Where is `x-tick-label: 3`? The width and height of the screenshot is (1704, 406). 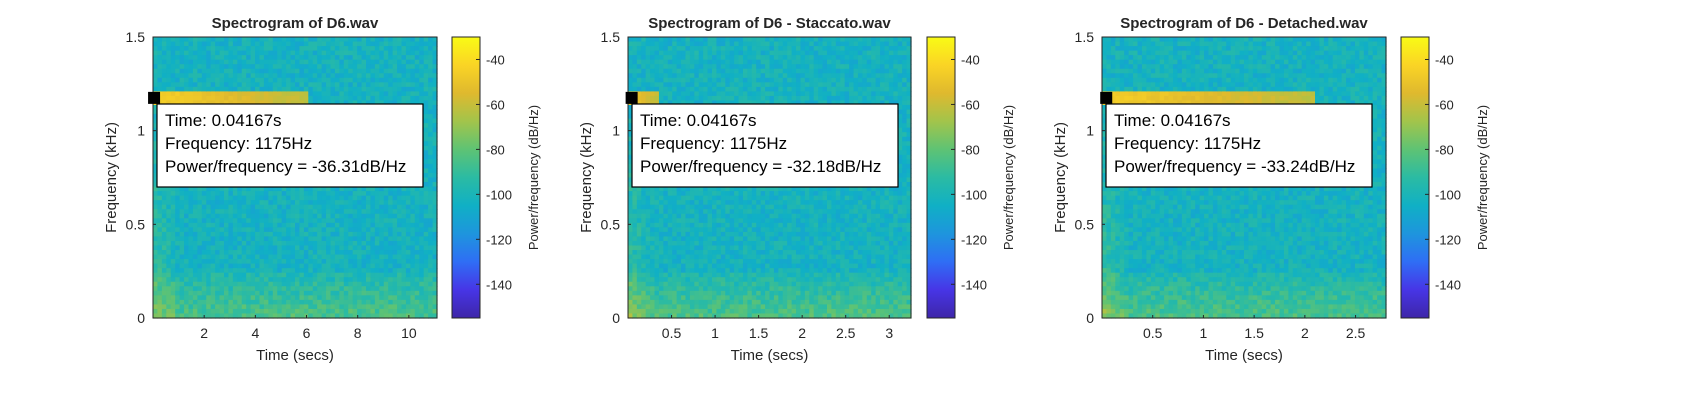 x-tick-label: 3 is located at coordinates (889, 333).